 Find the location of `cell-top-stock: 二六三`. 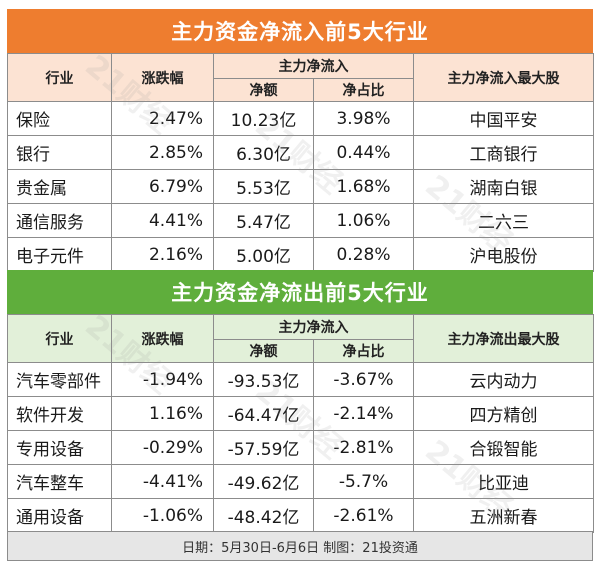

cell-top-stock: 二六三 is located at coordinates (503, 220).